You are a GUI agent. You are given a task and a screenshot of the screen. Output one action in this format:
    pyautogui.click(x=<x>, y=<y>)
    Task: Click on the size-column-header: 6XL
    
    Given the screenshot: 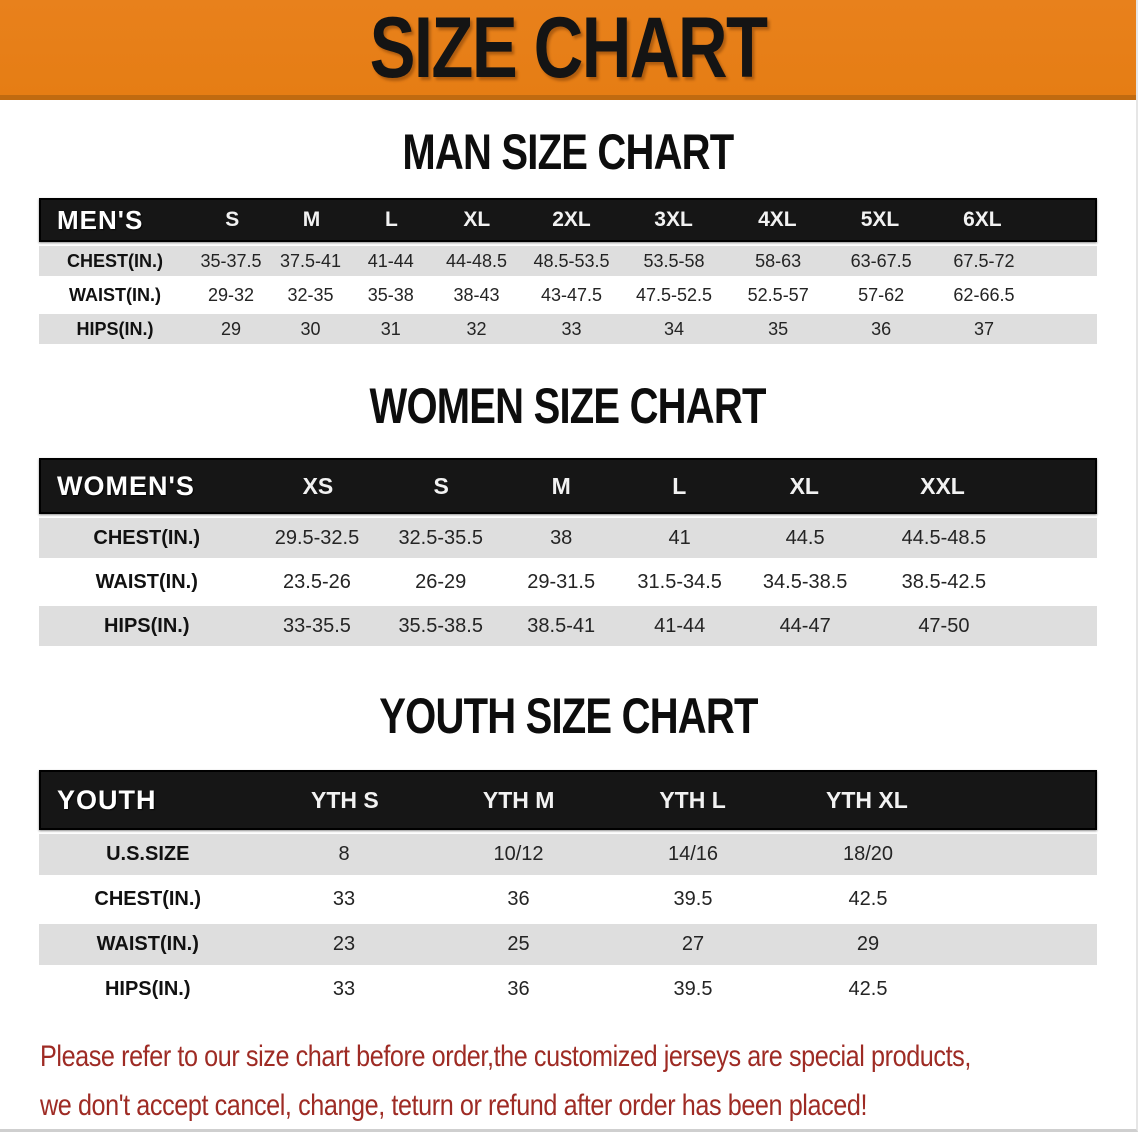 What is the action you would take?
    pyautogui.click(x=982, y=219)
    